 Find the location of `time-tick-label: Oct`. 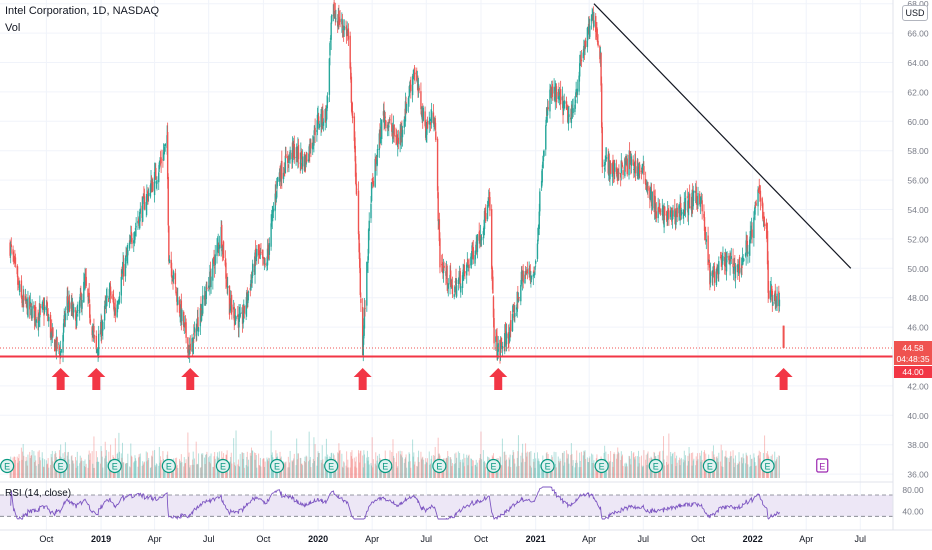

time-tick-label: Oct is located at coordinates (698, 539).